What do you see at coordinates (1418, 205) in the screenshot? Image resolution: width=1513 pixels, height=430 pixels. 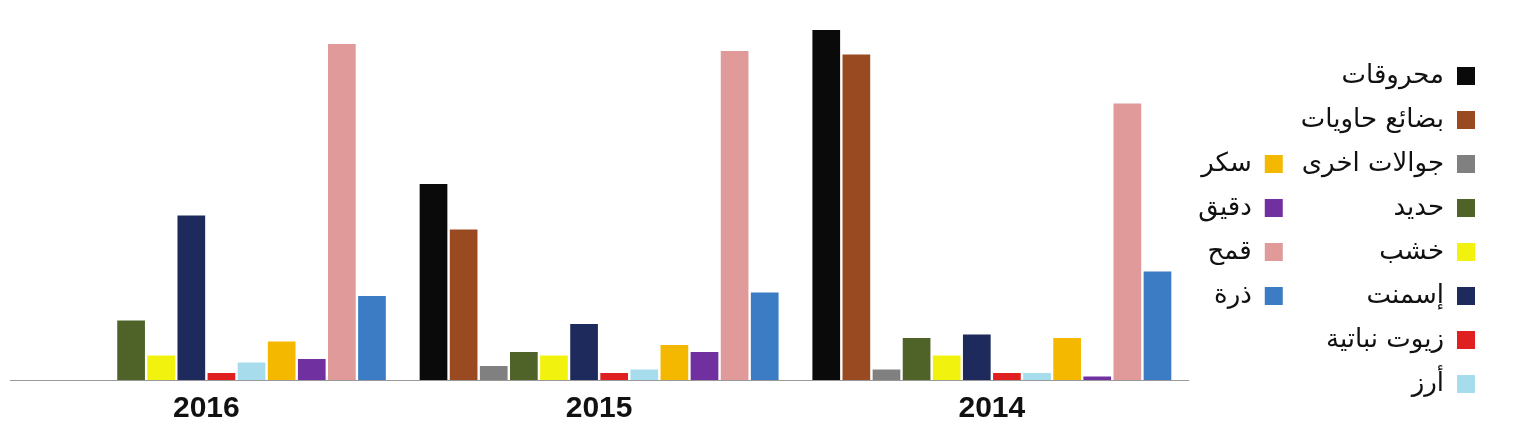 I see `legend-label: حديد` at bounding box center [1418, 205].